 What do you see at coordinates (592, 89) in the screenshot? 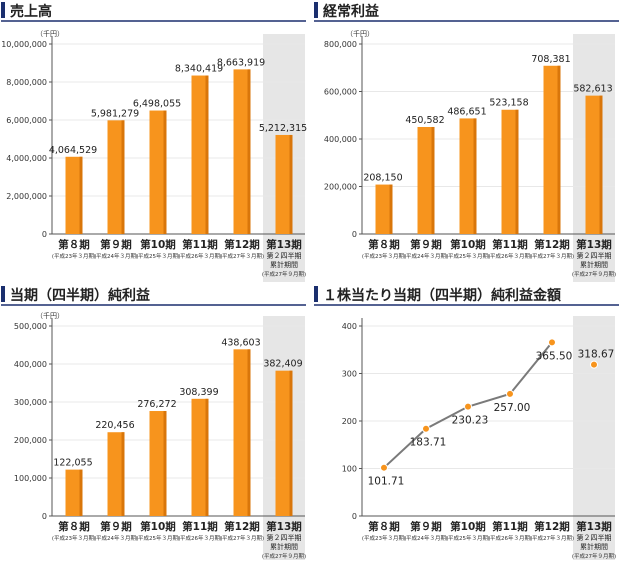
I see `bar-value-label: 582,613` at bounding box center [592, 89].